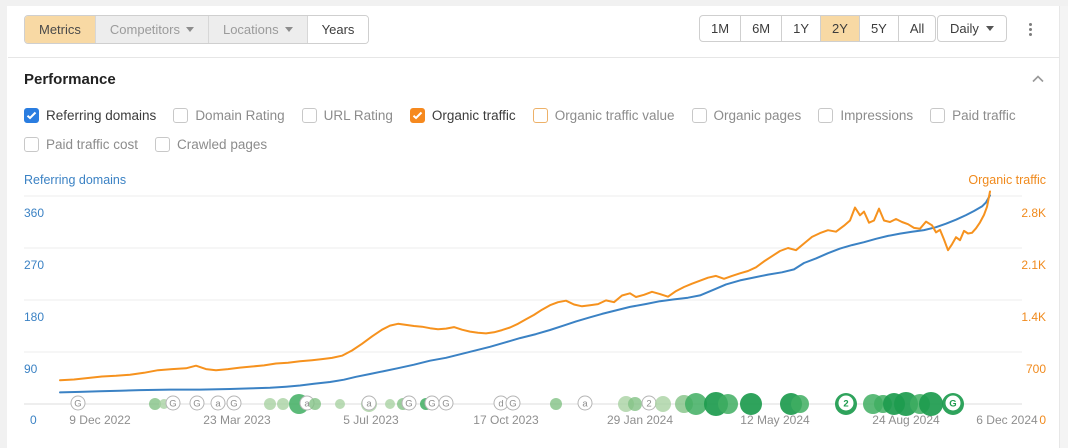 This screenshot has height=448, width=1068. Describe the element at coordinates (163, 144) in the screenshot. I see `checkbox-crawled-pages` at that location.